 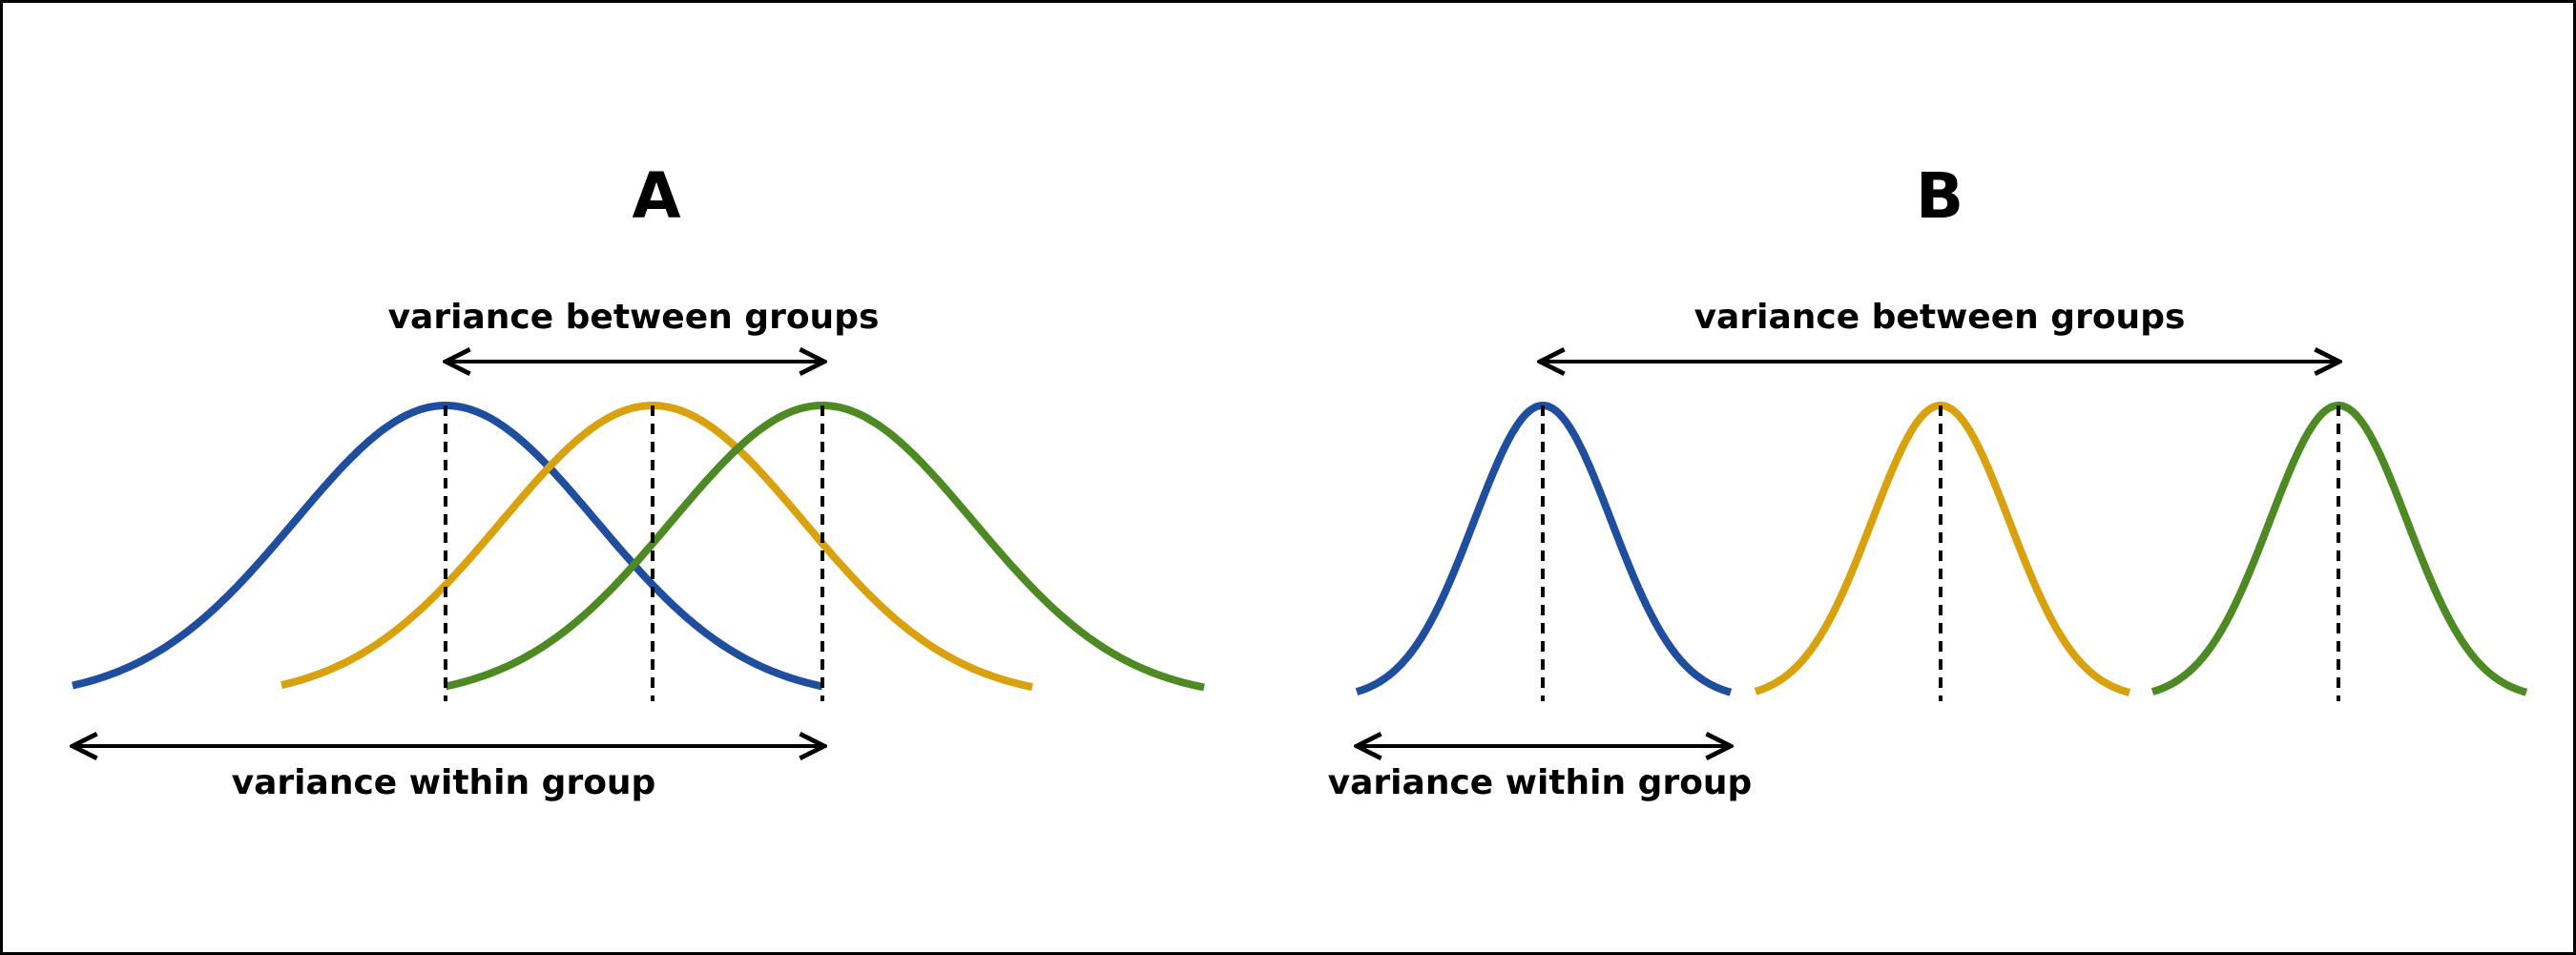 I want to click on panel-a-between-label: variance between groups, so click(x=634, y=318).